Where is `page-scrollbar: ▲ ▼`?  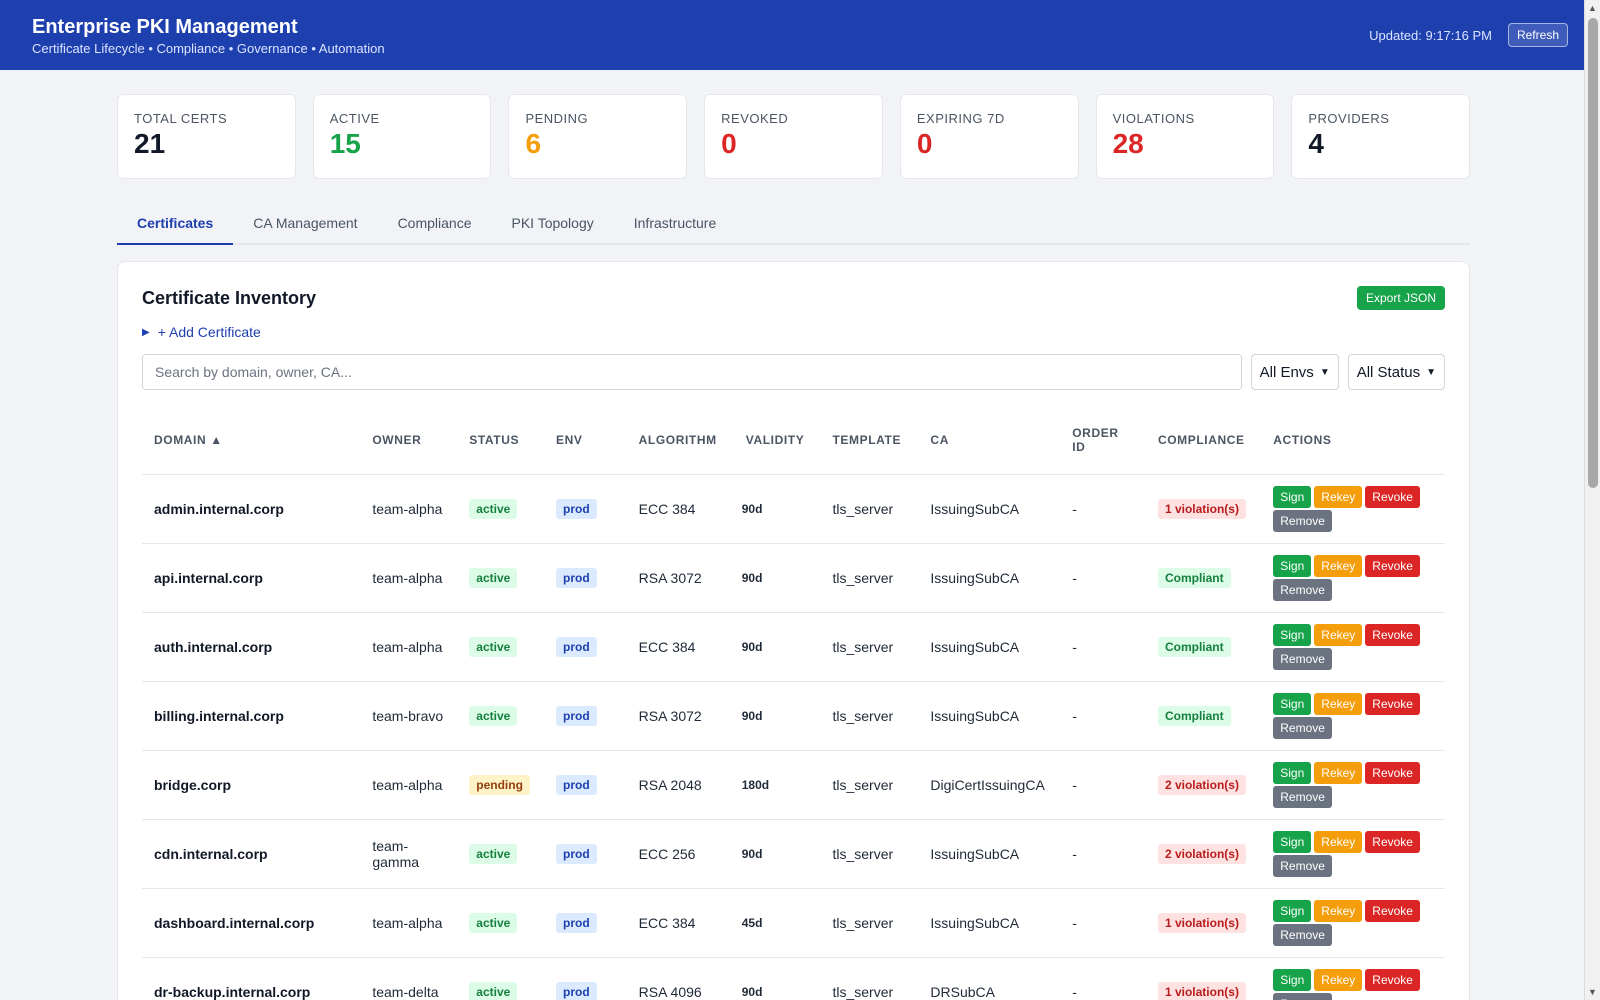 page-scrollbar: ▲ ▼ is located at coordinates (1592, 500).